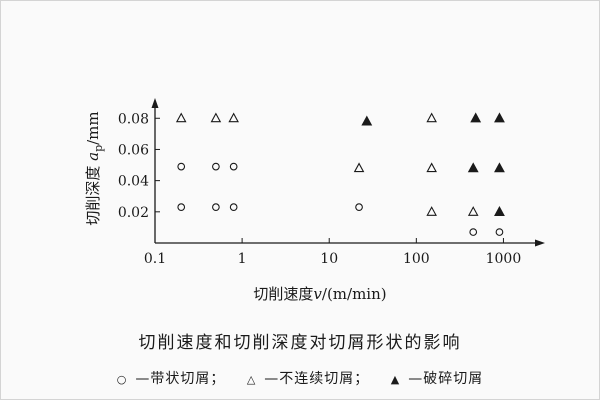 The image size is (600, 400). I want to click on x-tick-label: 10, so click(329, 259).